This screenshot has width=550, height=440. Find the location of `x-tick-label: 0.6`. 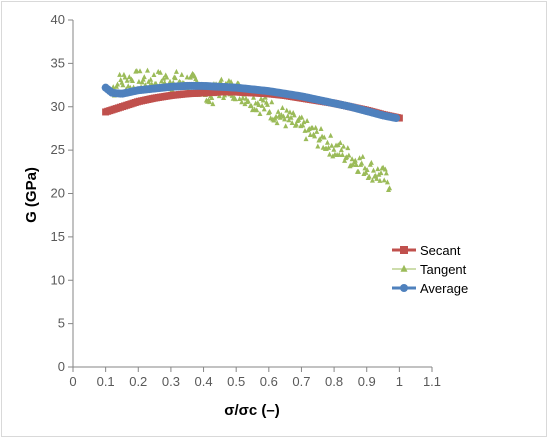

x-tick-label: 0.6 is located at coordinates (269, 381).